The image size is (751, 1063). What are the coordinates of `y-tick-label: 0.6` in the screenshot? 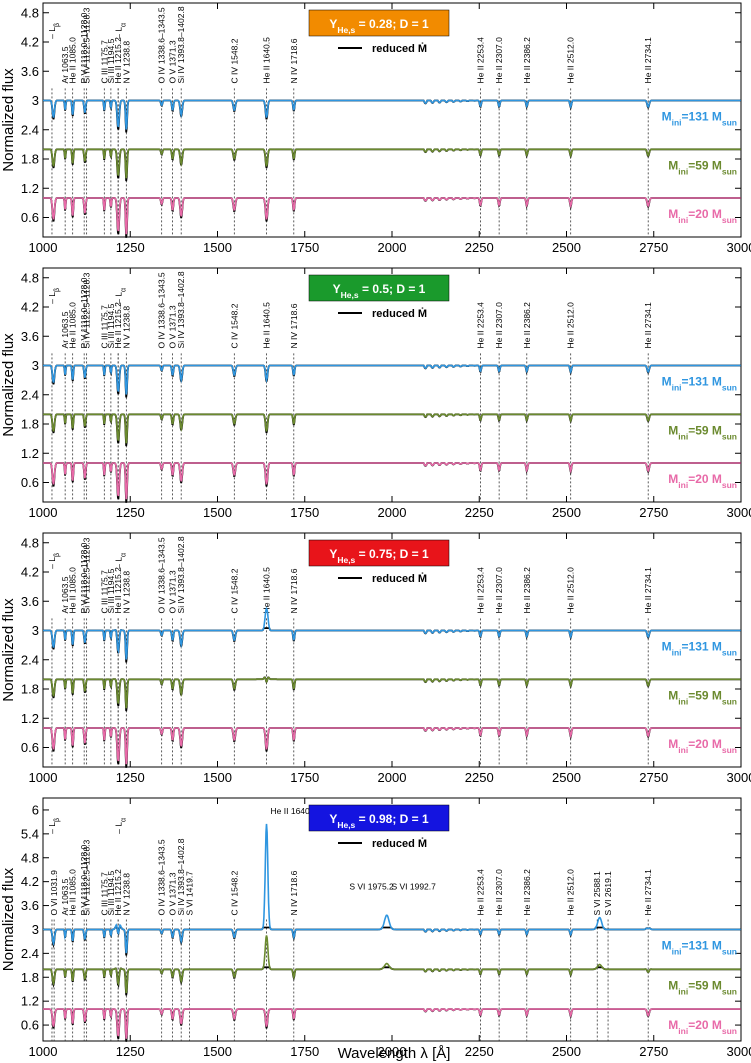 It's located at (30, 1025).